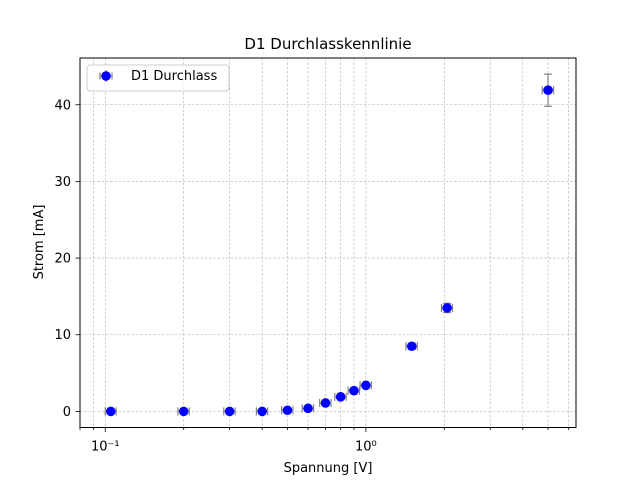 The height and width of the screenshot is (480, 640). What do you see at coordinates (328, 468) in the screenshot?
I see `x-axis-label: Spannung [V]` at bounding box center [328, 468].